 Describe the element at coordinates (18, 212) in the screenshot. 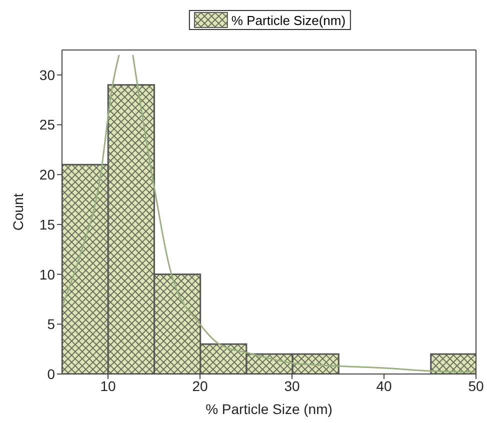

I see `y-axis-title: Count` at that location.